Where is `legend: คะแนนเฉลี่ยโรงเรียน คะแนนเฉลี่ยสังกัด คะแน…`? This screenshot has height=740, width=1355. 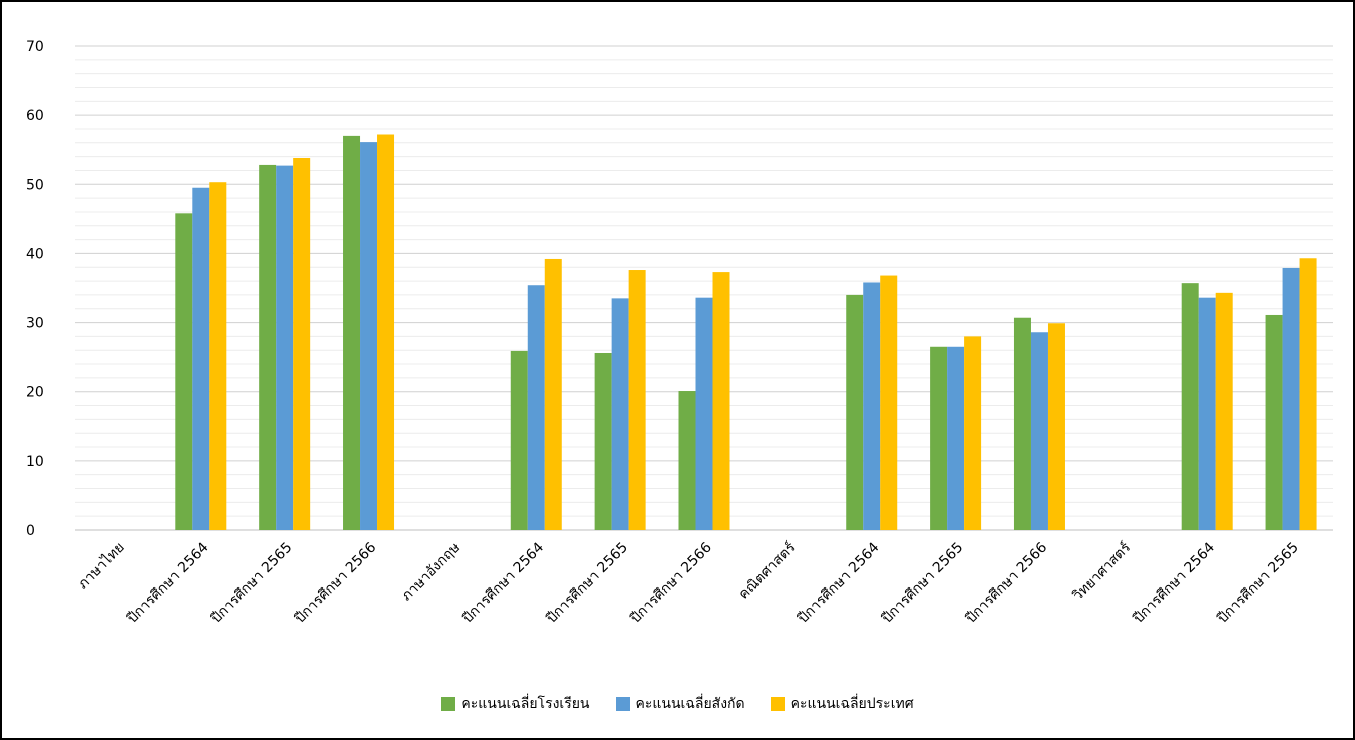
legend: คะแนนเฉลี่ยโรงเรียน คะแนนเฉลี่ยสังกัด คะแน… is located at coordinates (677, 704).